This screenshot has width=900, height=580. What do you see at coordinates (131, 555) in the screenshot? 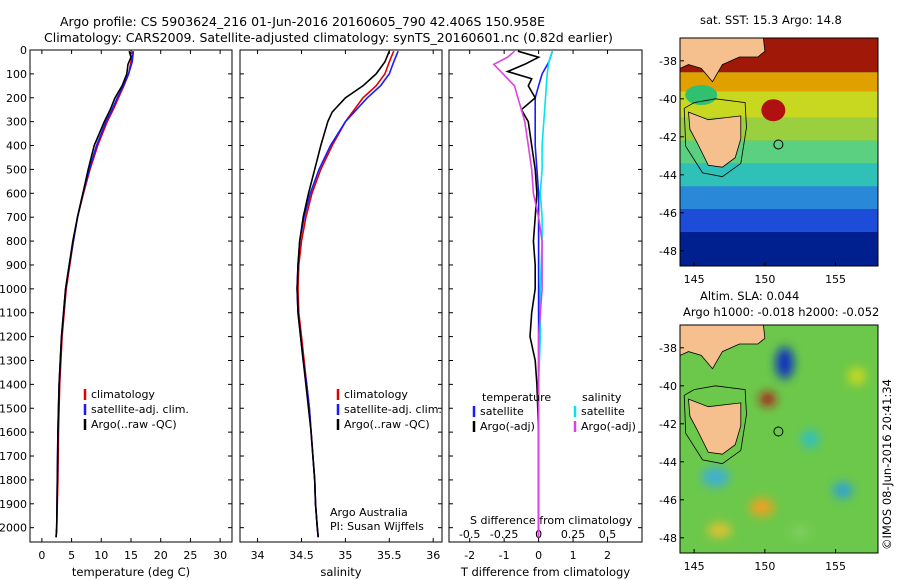
I see `x-tick-label: 15` at bounding box center [131, 555].